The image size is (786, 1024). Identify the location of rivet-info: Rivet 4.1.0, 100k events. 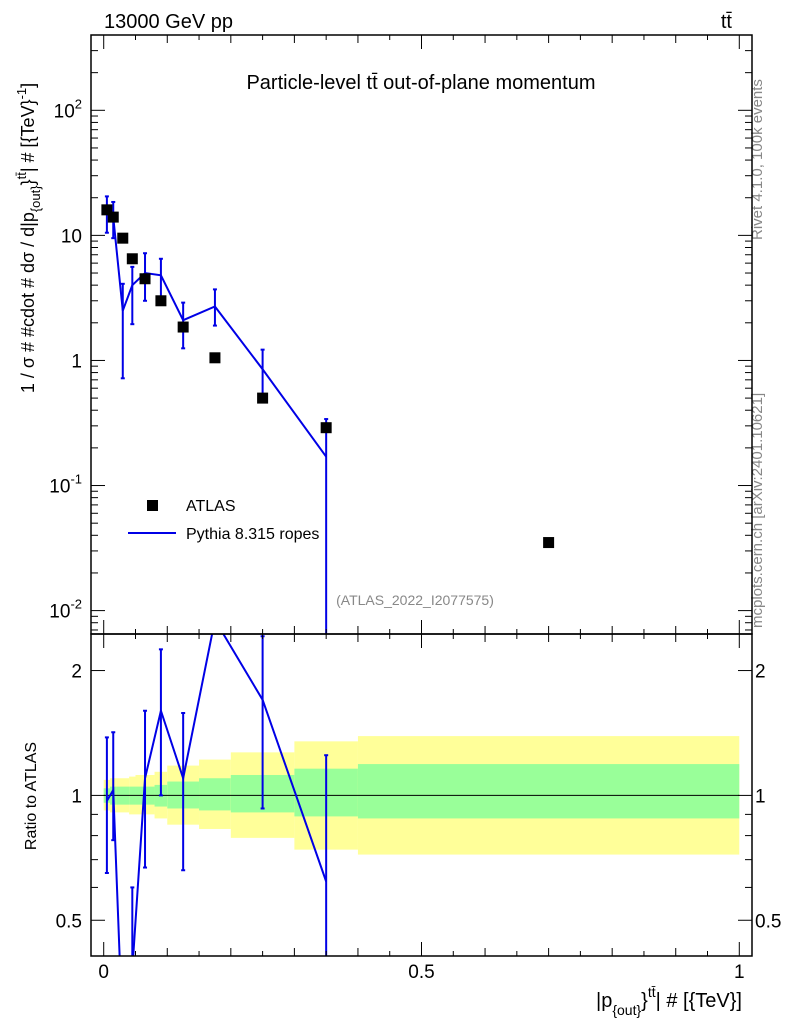
(757, 159).